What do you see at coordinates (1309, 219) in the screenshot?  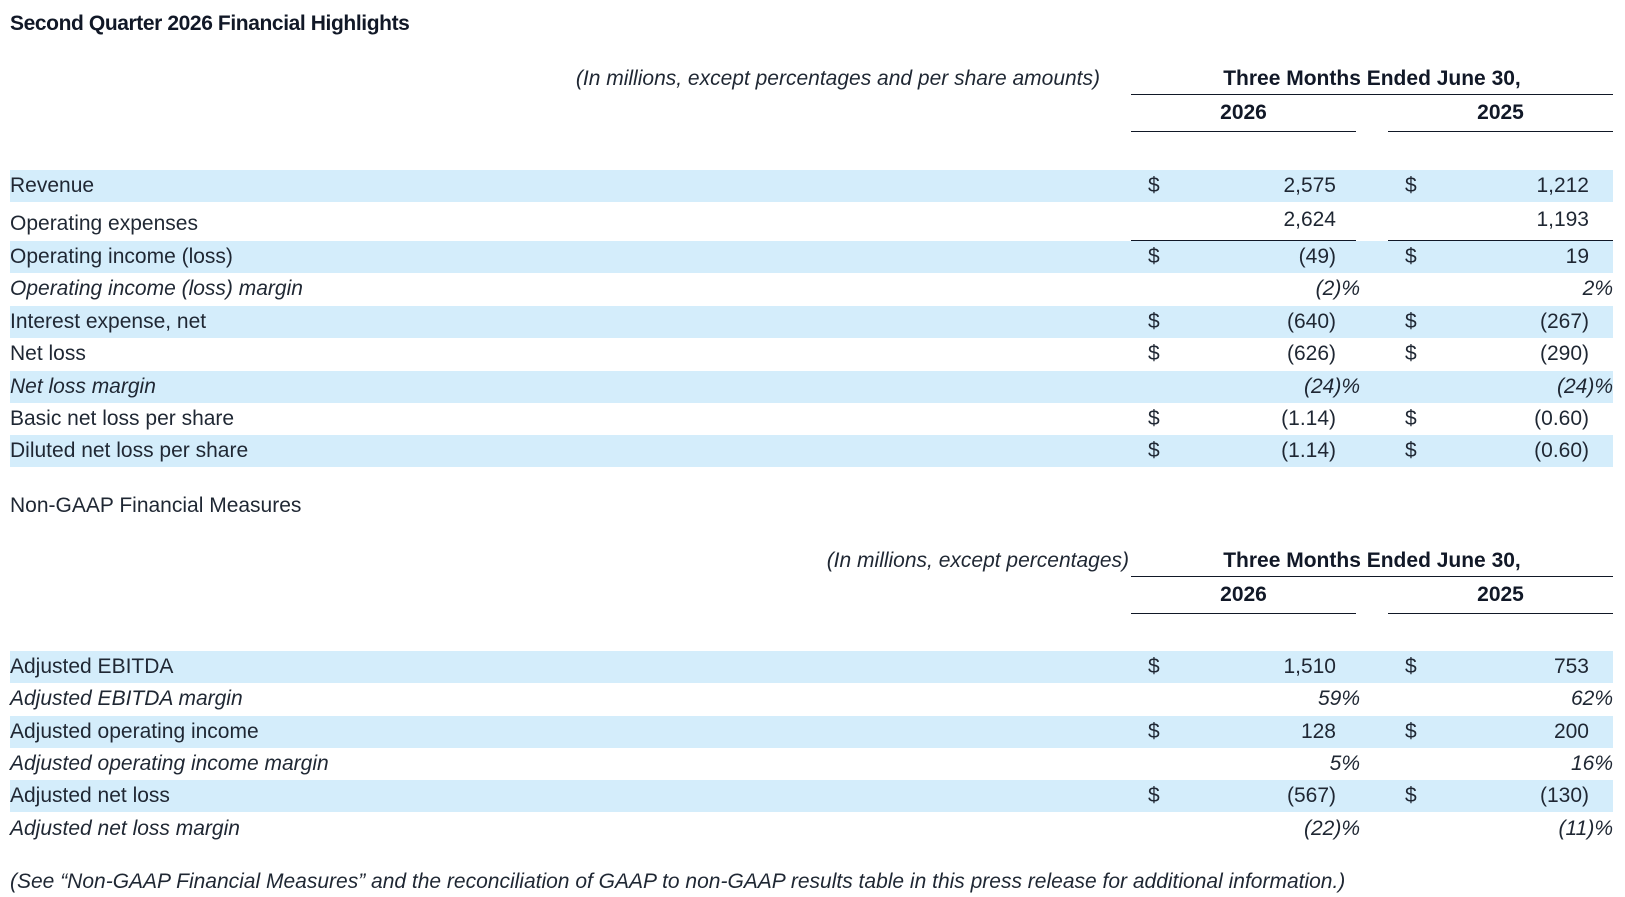 I see `value-2026: 2,624` at bounding box center [1309, 219].